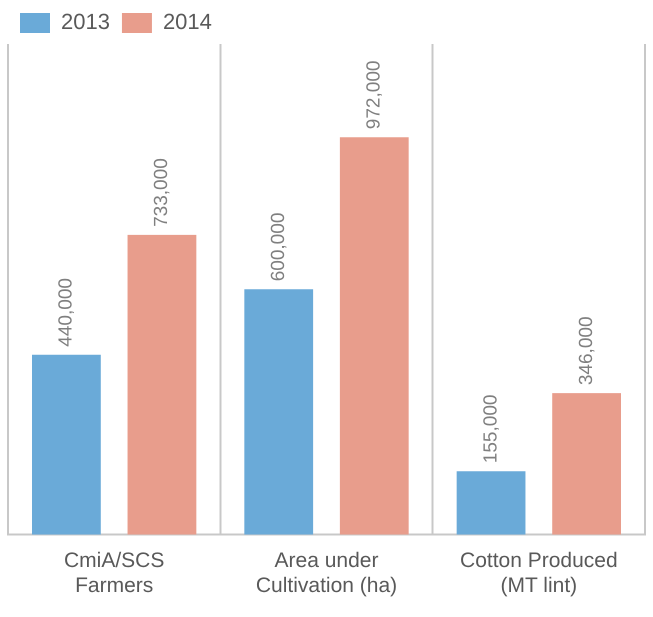 The height and width of the screenshot is (617, 653). What do you see at coordinates (66, 312) in the screenshot?
I see `data-label: 440,000` at bounding box center [66, 312].